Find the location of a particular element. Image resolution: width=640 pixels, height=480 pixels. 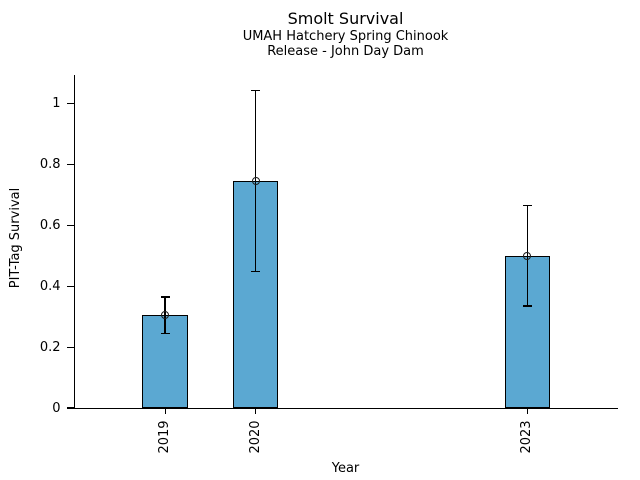

x-axis-label: Year is located at coordinates (345, 468).